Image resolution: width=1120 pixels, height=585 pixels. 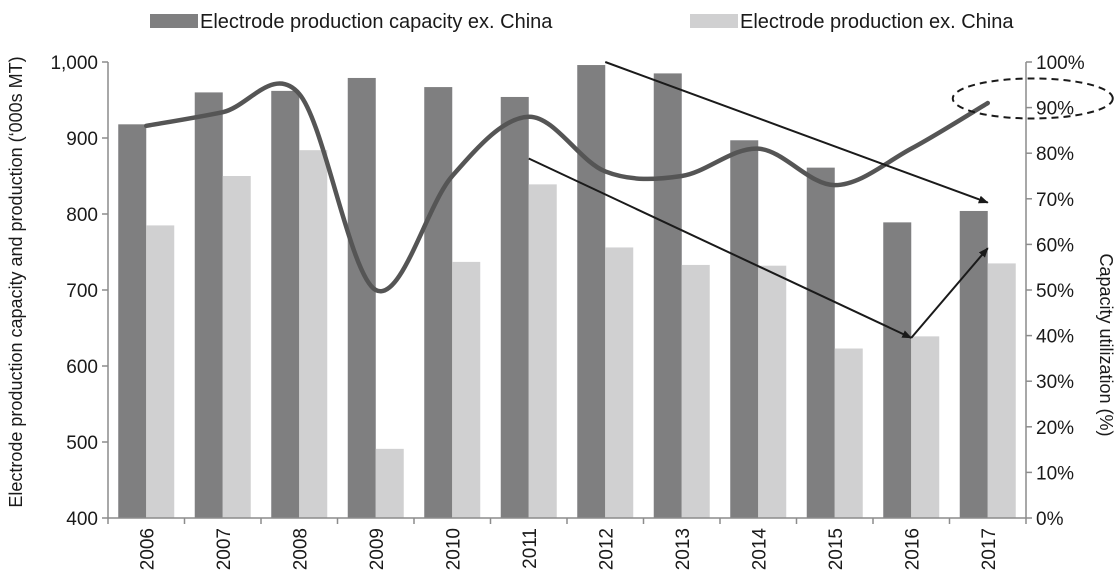 What do you see at coordinates (820, 342) in the screenshot?
I see `bar-capacity-2015` at bounding box center [820, 342].